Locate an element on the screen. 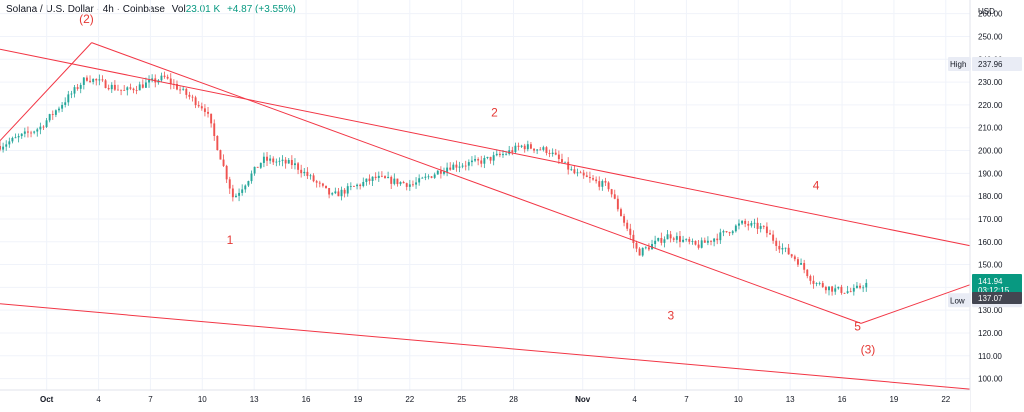 Image resolution: width=1024 pixels, height=412 pixels. time-tick-label: 25 is located at coordinates (461, 399).